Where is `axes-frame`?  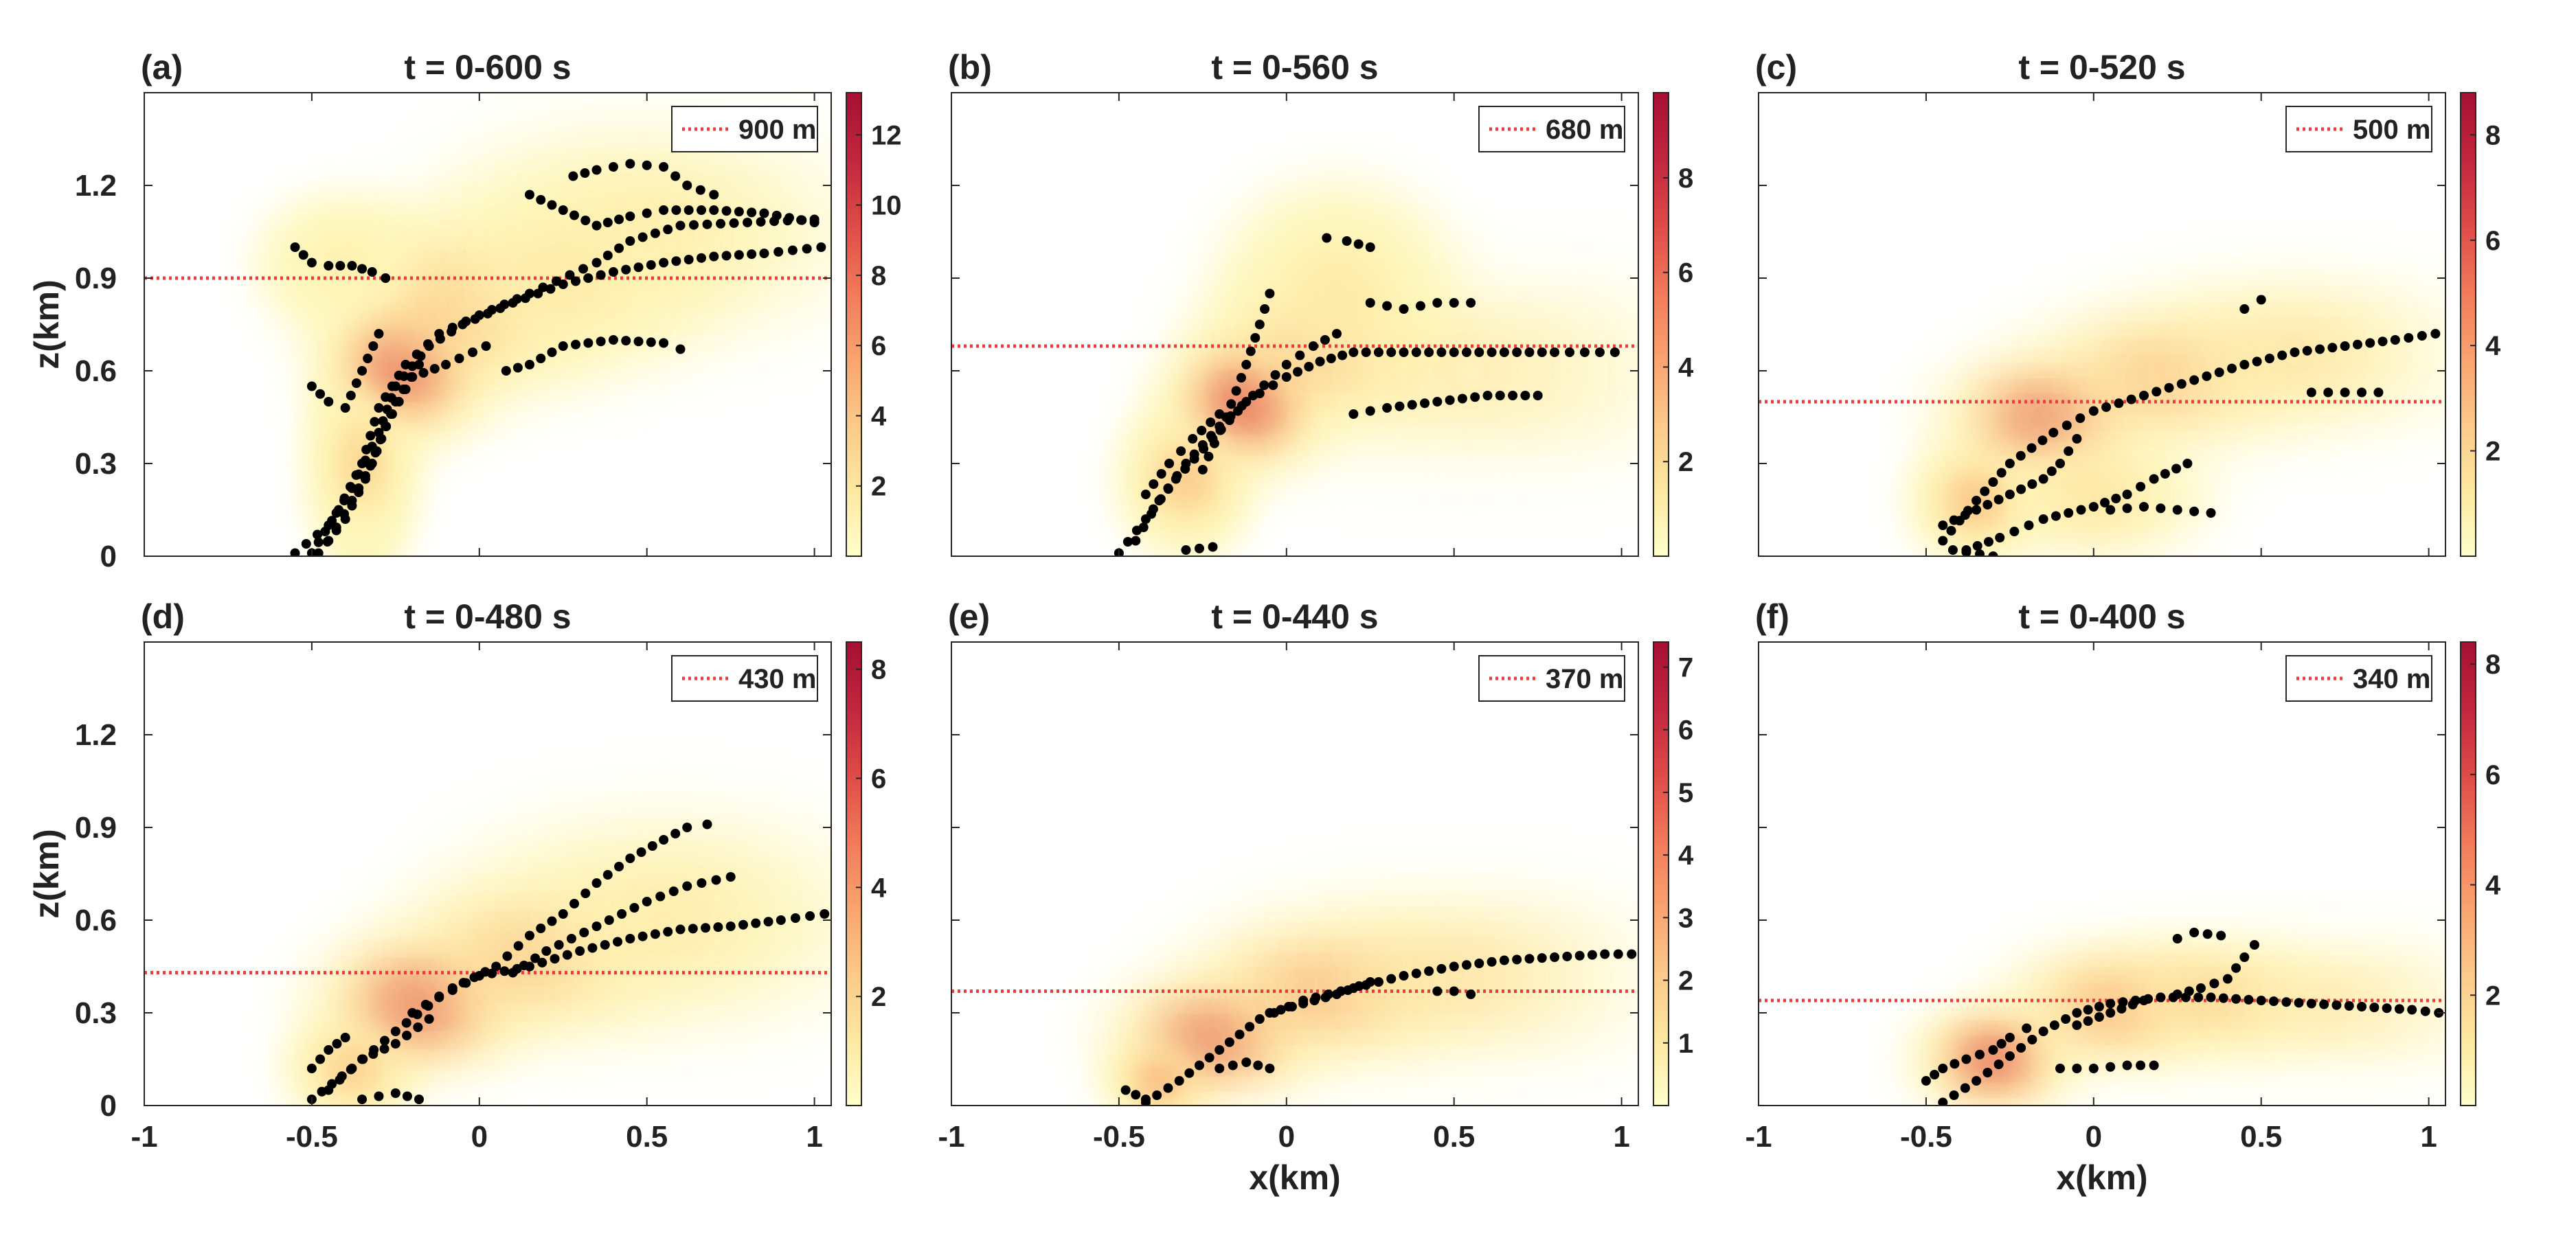 axes-frame is located at coordinates (488, 873).